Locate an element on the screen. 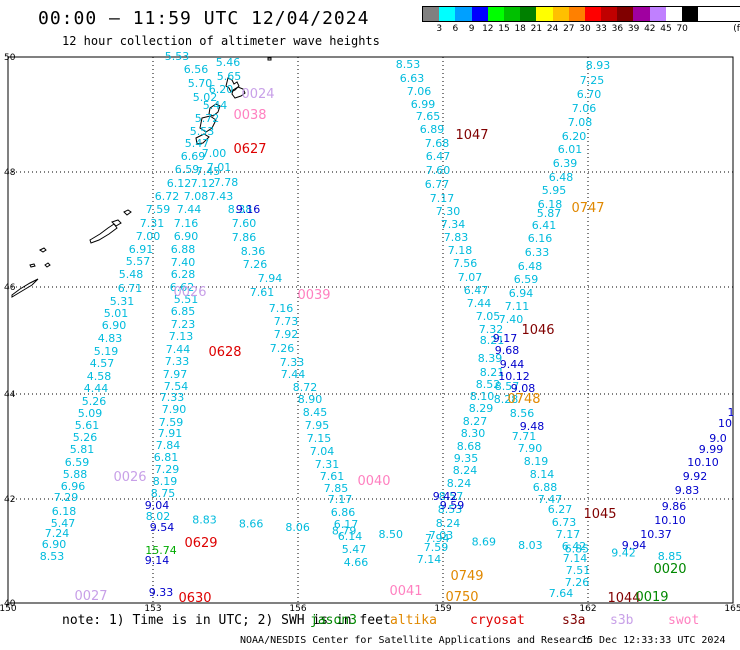  wave-height-value: 8.72 is located at coordinates (305, 387).